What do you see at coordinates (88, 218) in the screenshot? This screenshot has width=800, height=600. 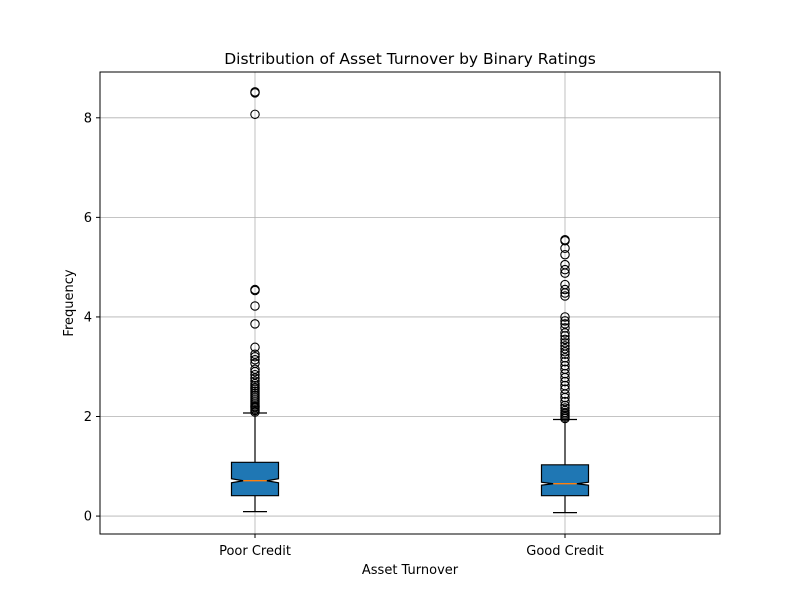 I see `y-tick-label: 6` at bounding box center [88, 218].